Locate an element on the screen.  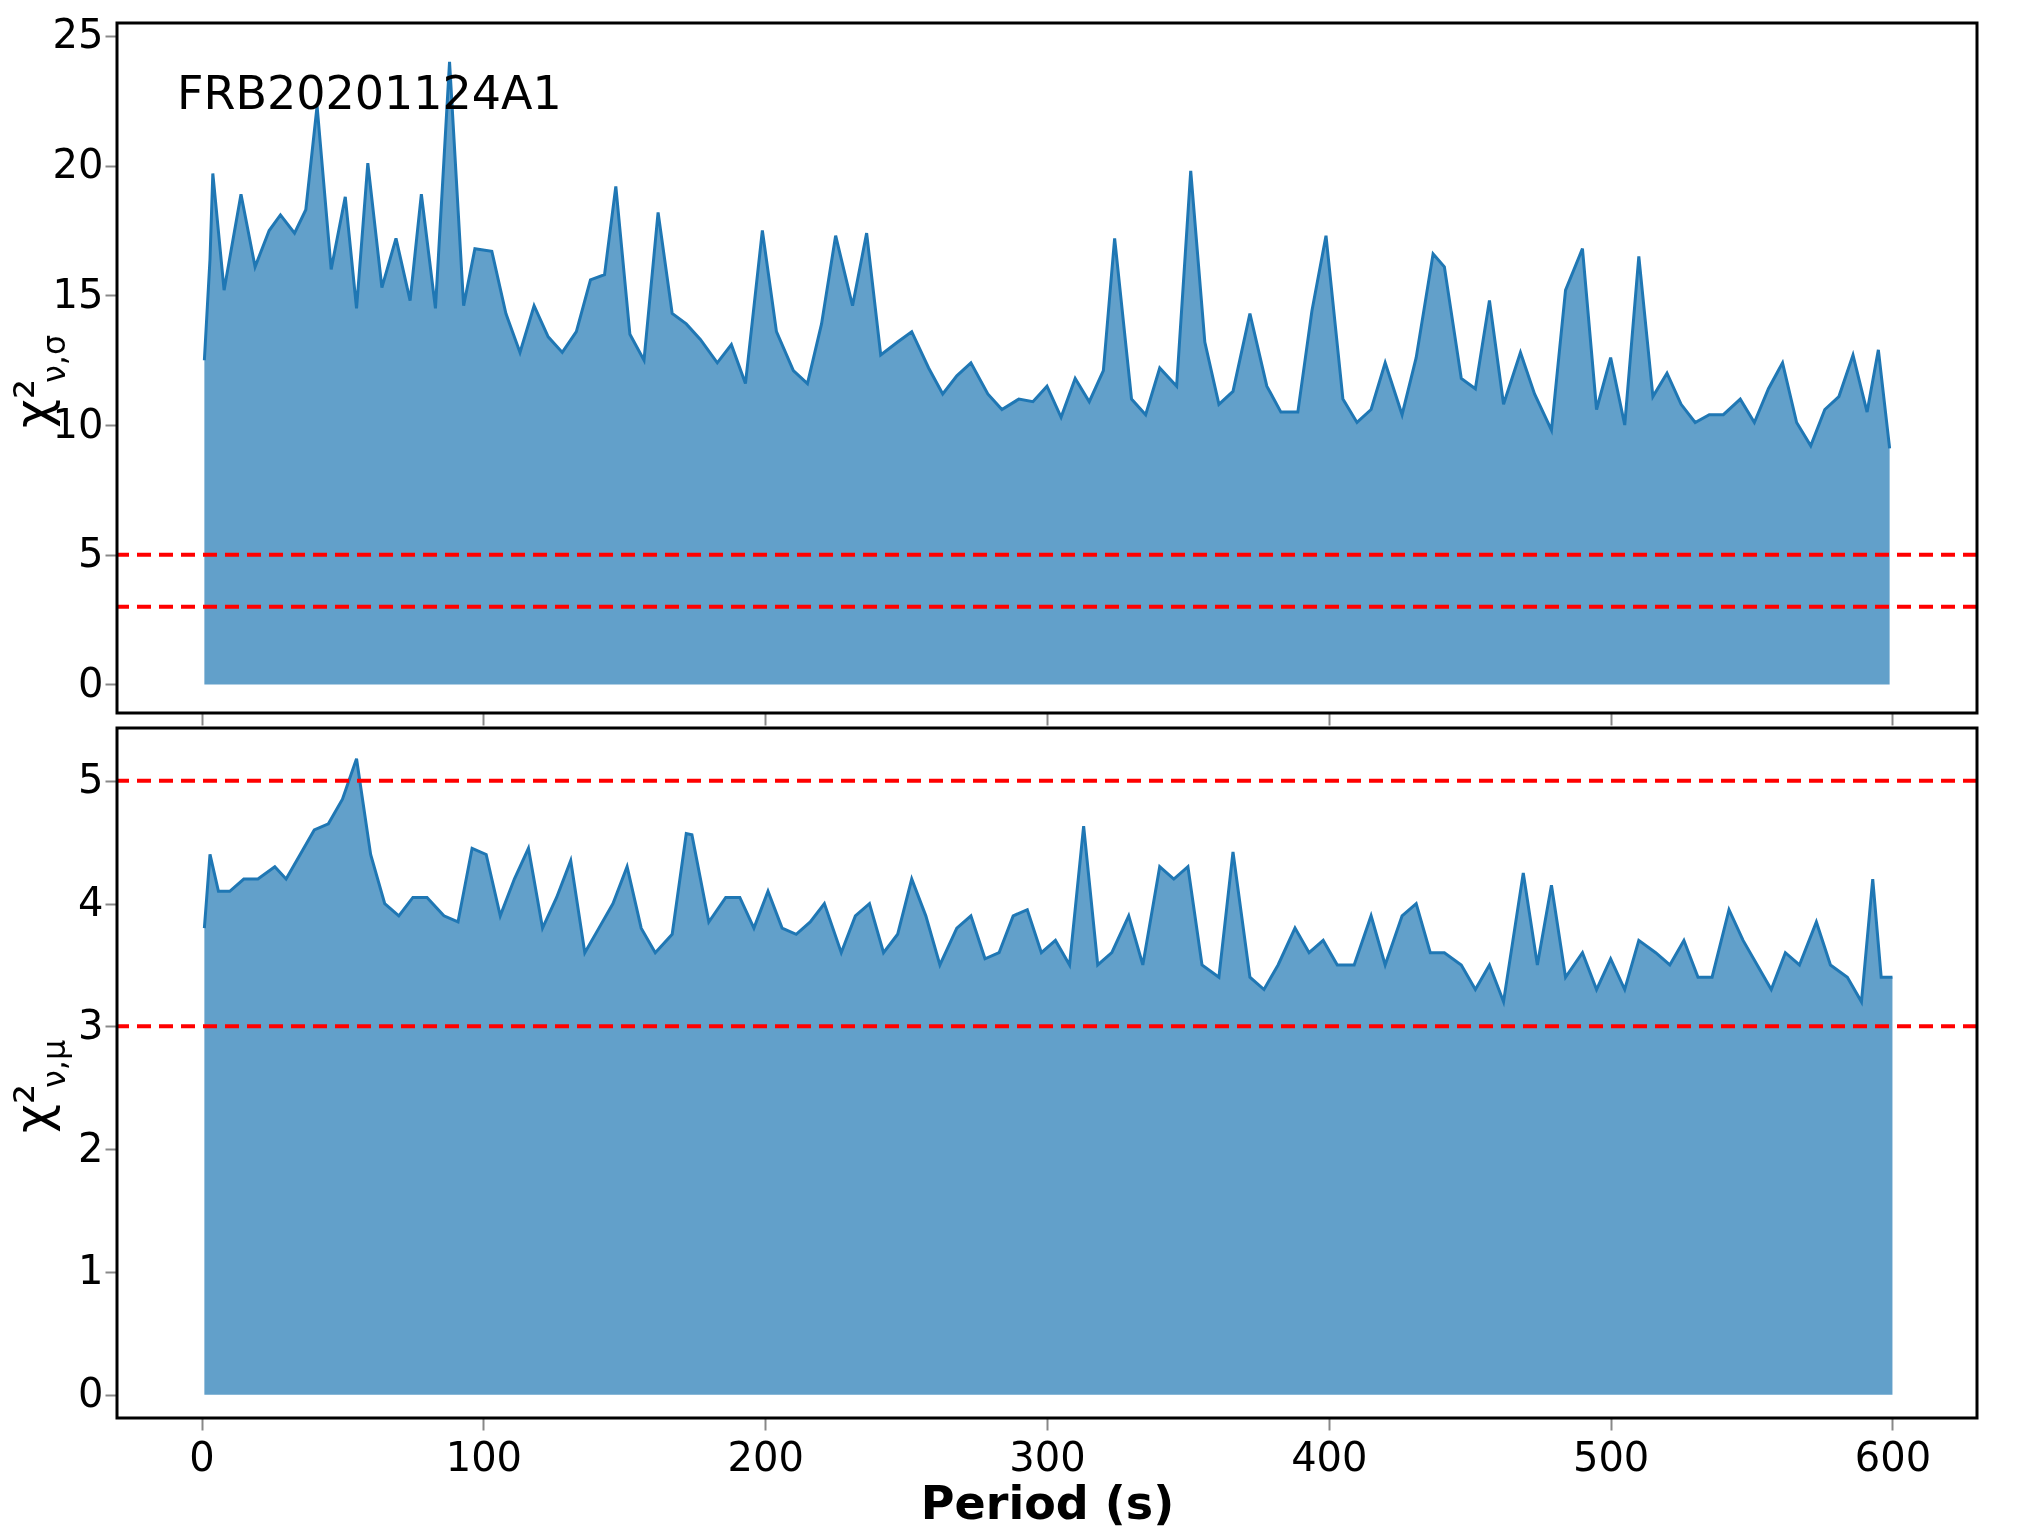
x-tick-label: 400 is located at coordinates (1329, 1456).